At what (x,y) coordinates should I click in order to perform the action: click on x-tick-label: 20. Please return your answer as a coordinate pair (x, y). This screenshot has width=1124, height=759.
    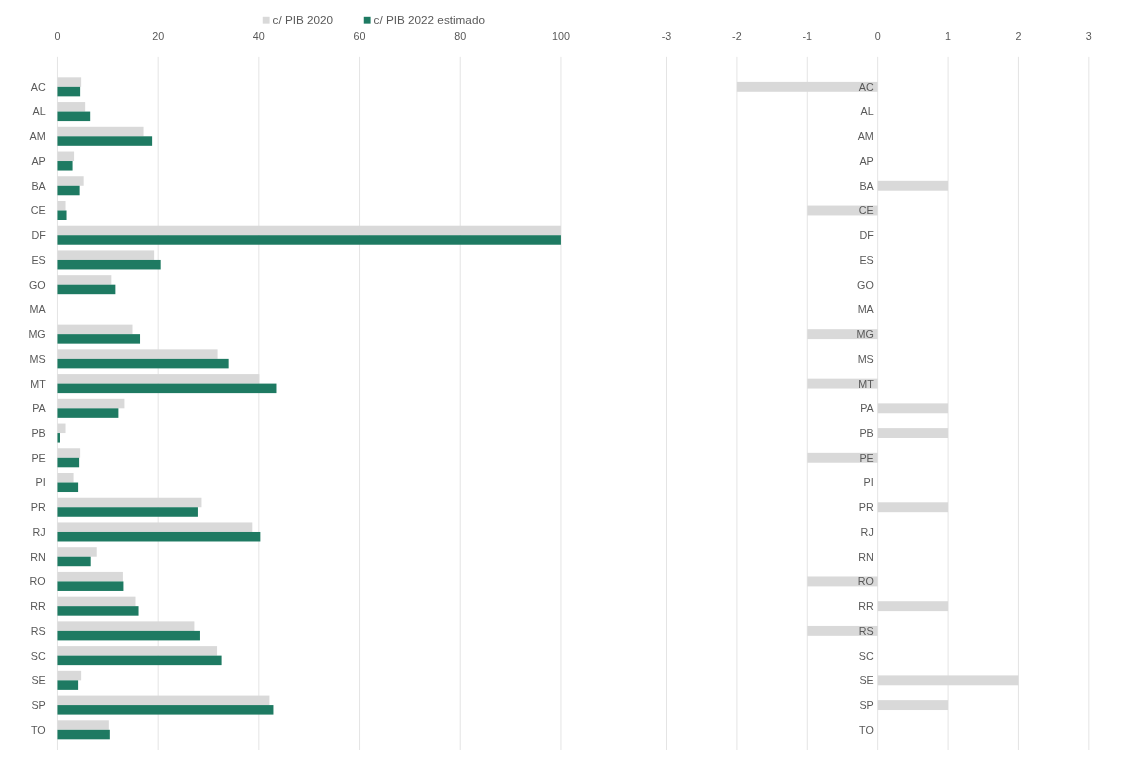
    Looking at the image, I should click on (158, 36).